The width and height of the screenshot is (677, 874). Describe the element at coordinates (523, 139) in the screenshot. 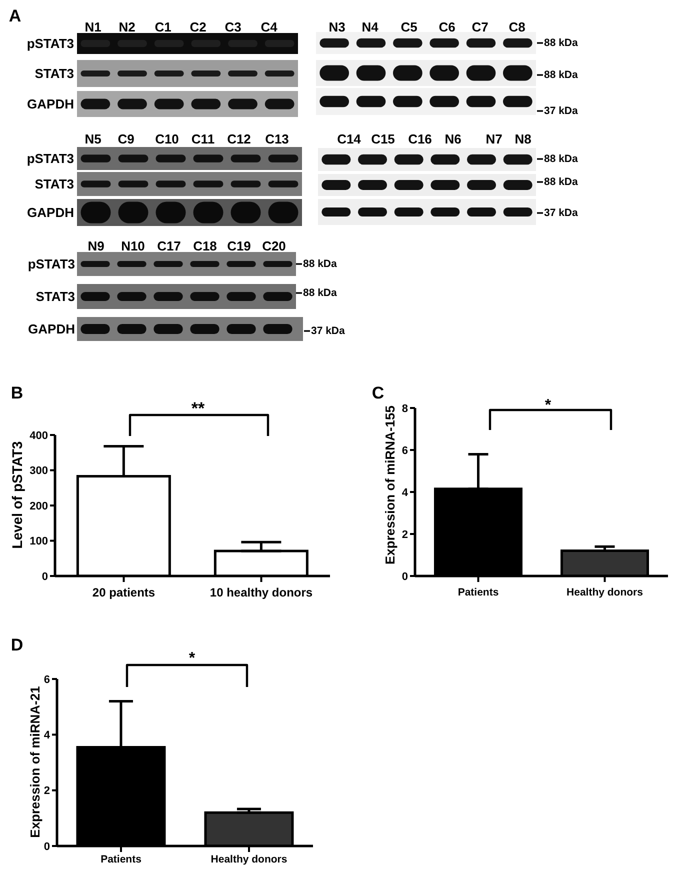

I see `category-label: N8` at that location.